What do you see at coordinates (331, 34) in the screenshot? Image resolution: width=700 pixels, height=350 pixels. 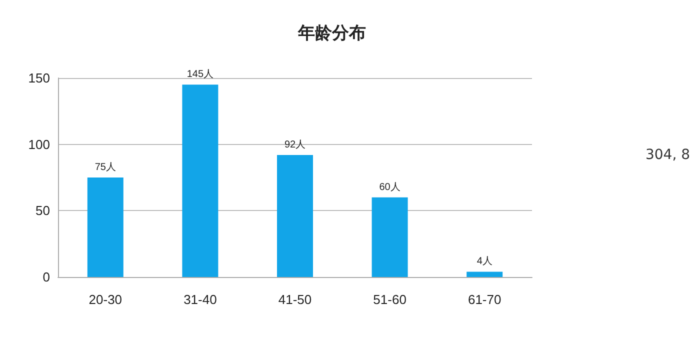 I see `chart-title: 年龄分布` at bounding box center [331, 34].